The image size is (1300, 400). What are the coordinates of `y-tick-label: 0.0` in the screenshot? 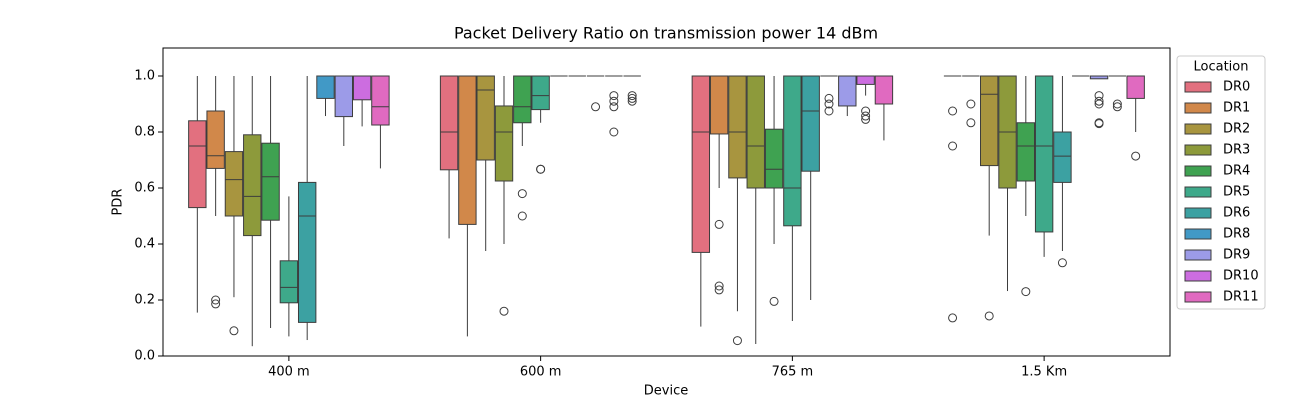 It's located at (144, 356).